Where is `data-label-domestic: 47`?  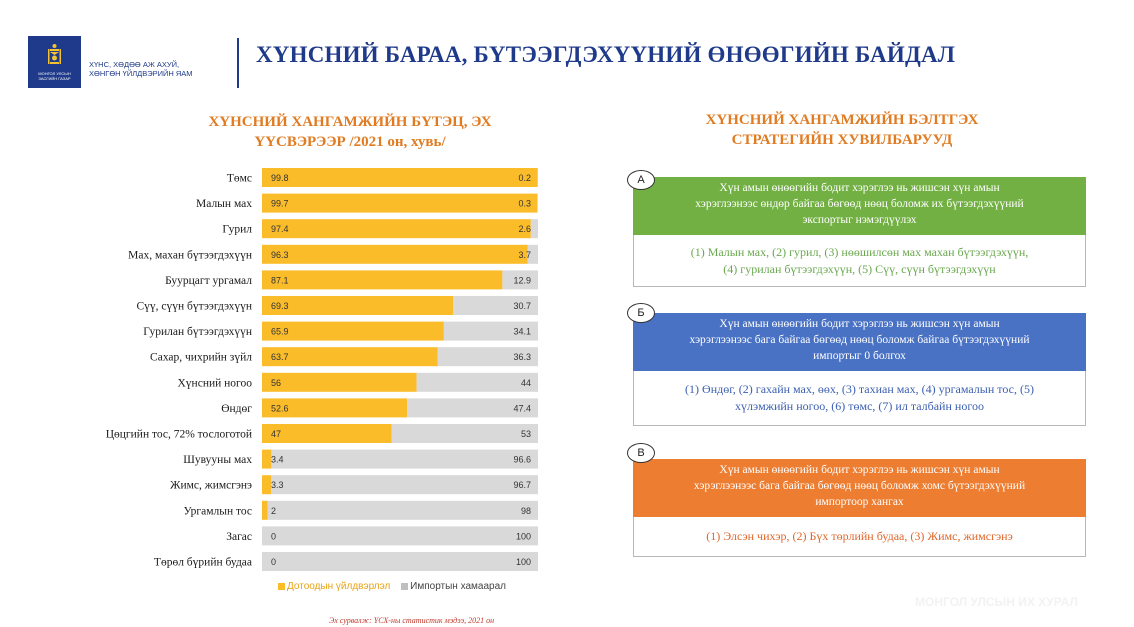 data-label-domestic: 47 is located at coordinates (276, 434).